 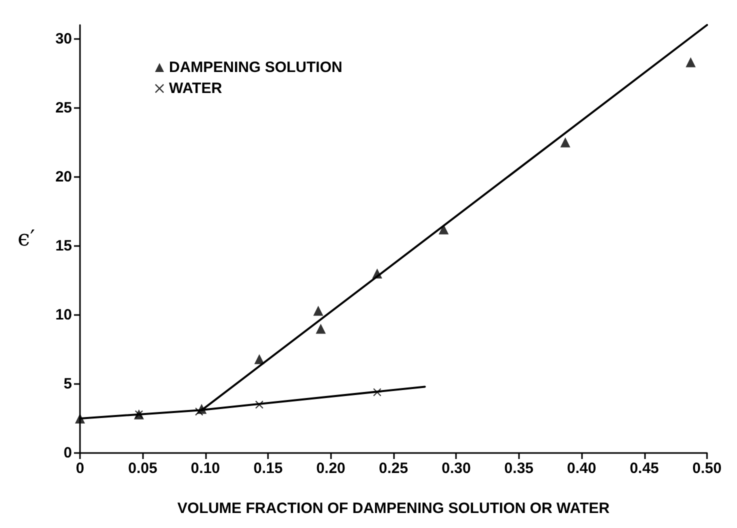 What do you see at coordinates (255, 67) in the screenshot?
I see `legend-label: DAMPENING SOLUTION` at bounding box center [255, 67].